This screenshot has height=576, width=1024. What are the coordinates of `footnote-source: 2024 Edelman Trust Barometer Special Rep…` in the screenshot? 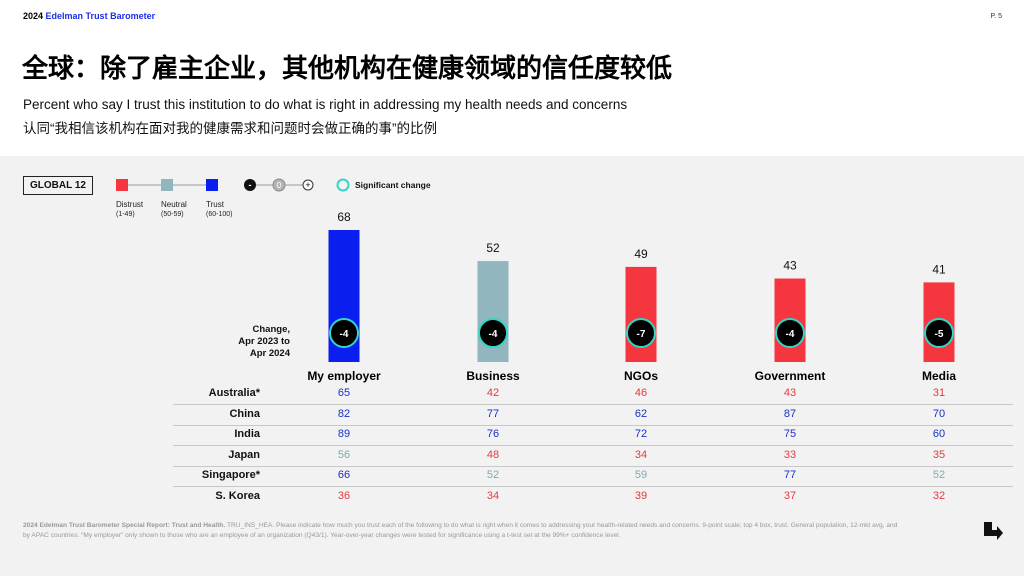 It's located at (124, 525).